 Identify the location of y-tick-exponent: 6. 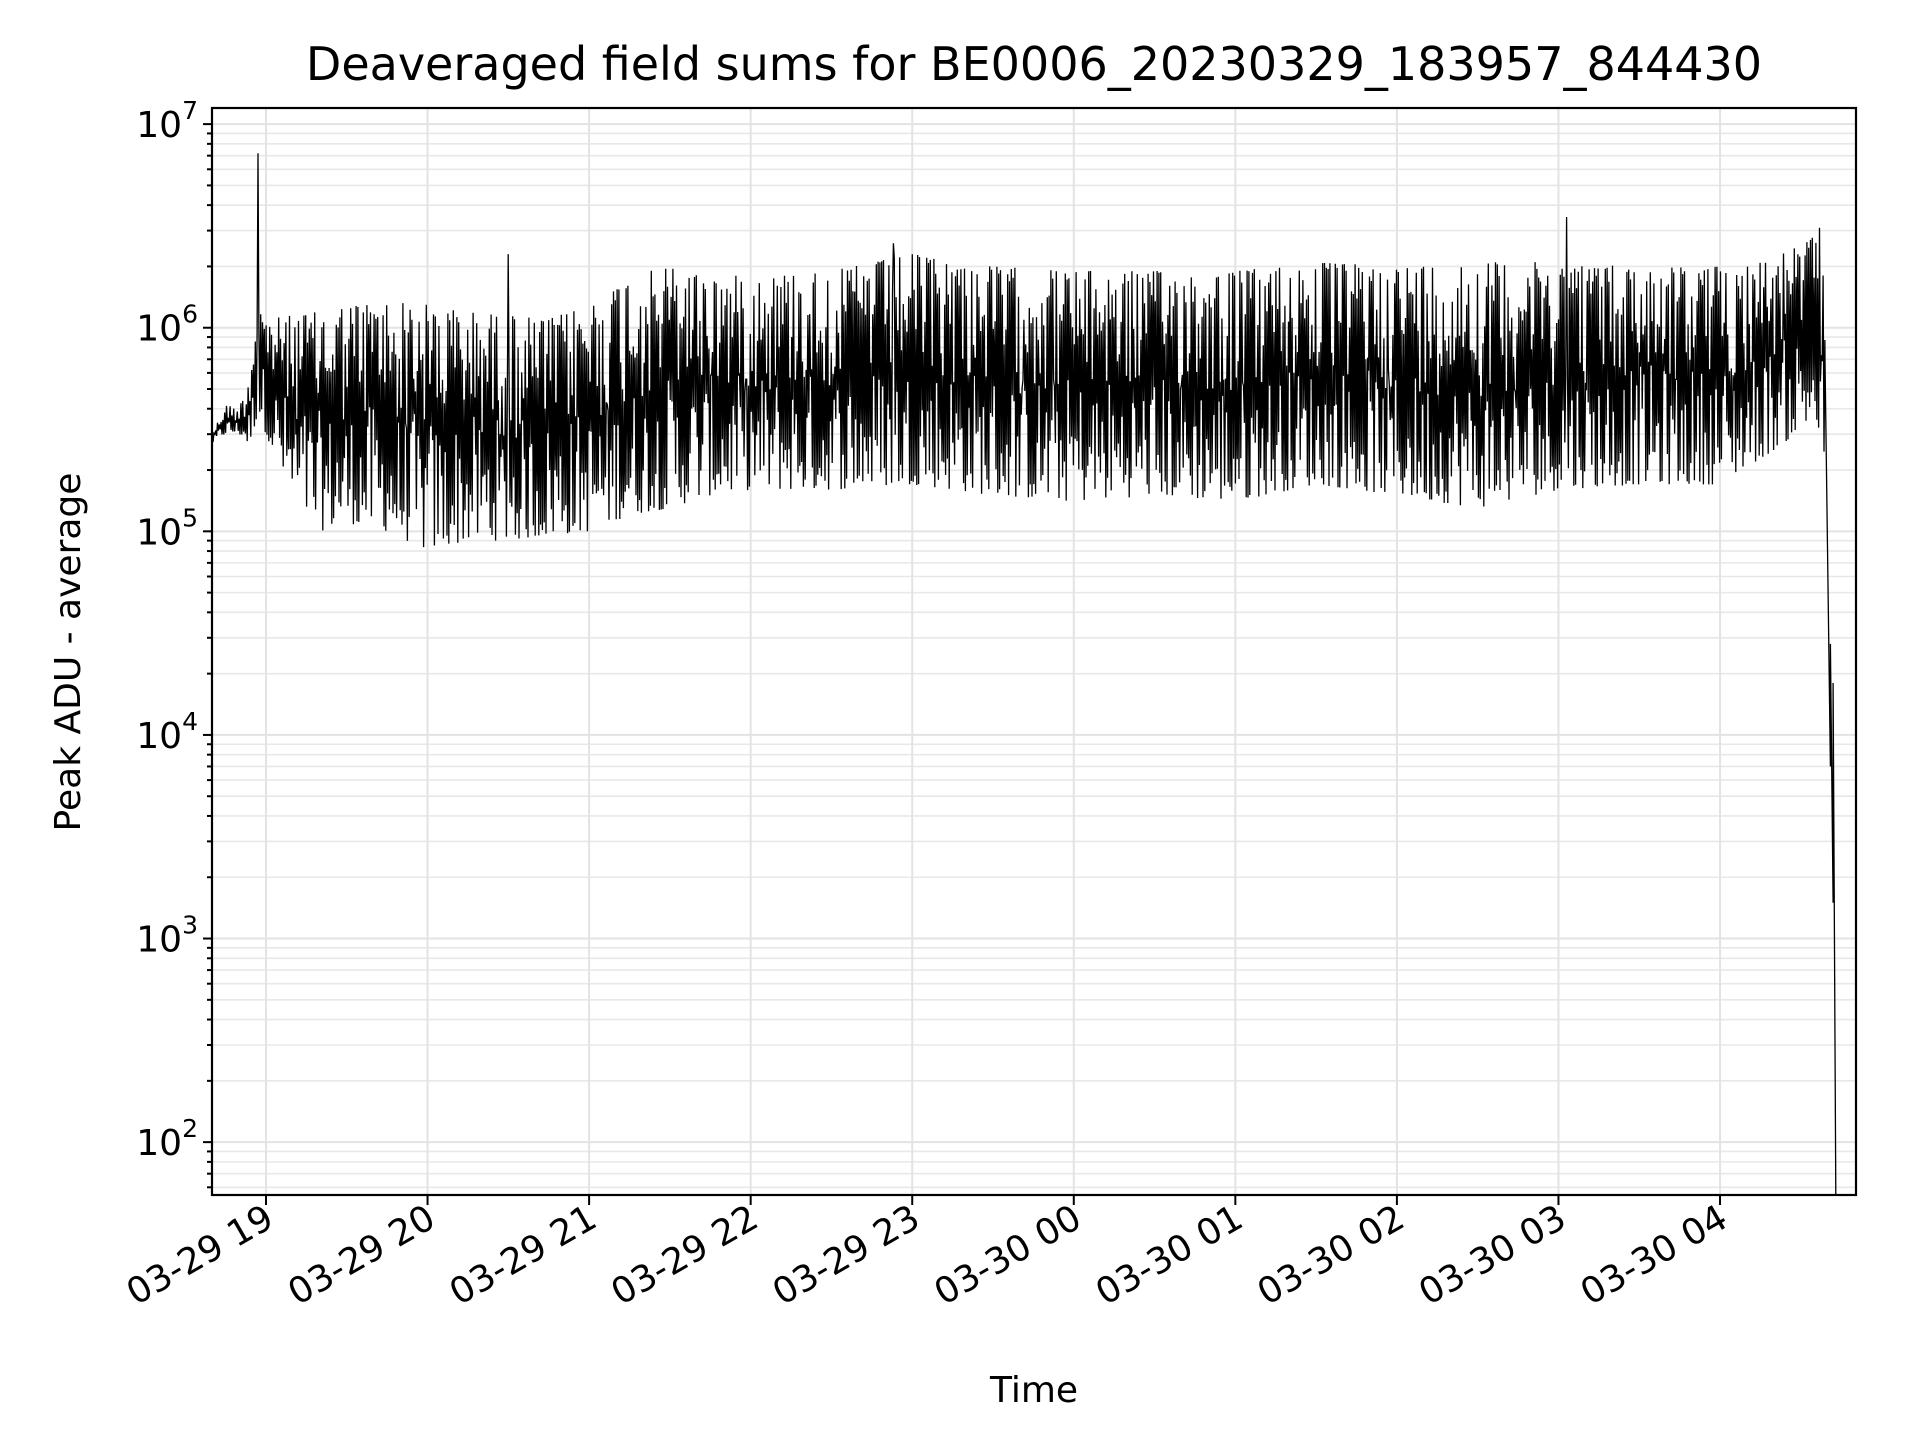
(190, 314).